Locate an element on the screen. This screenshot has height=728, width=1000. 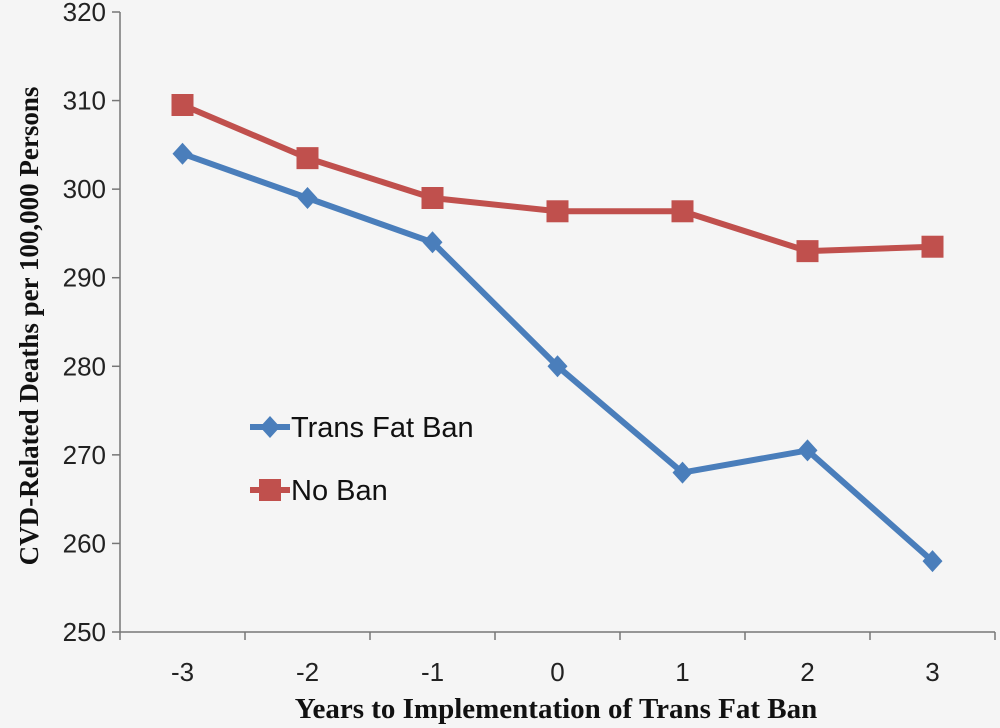
y-tick-label: 250 is located at coordinates (84, 632).